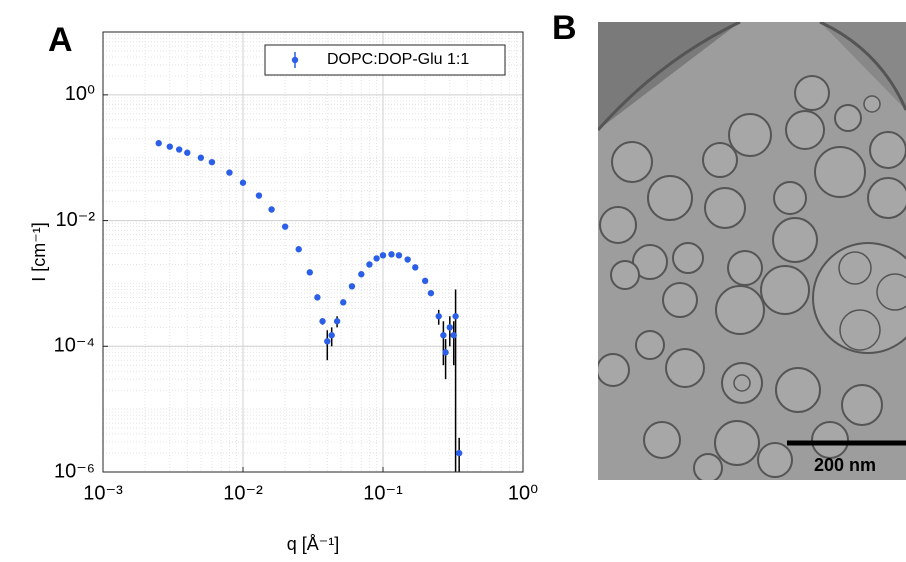 The height and width of the screenshot is (562, 906). What do you see at coordinates (103, 493) in the screenshot?
I see `x-tick-label: 10⁻³` at bounding box center [103, 493].